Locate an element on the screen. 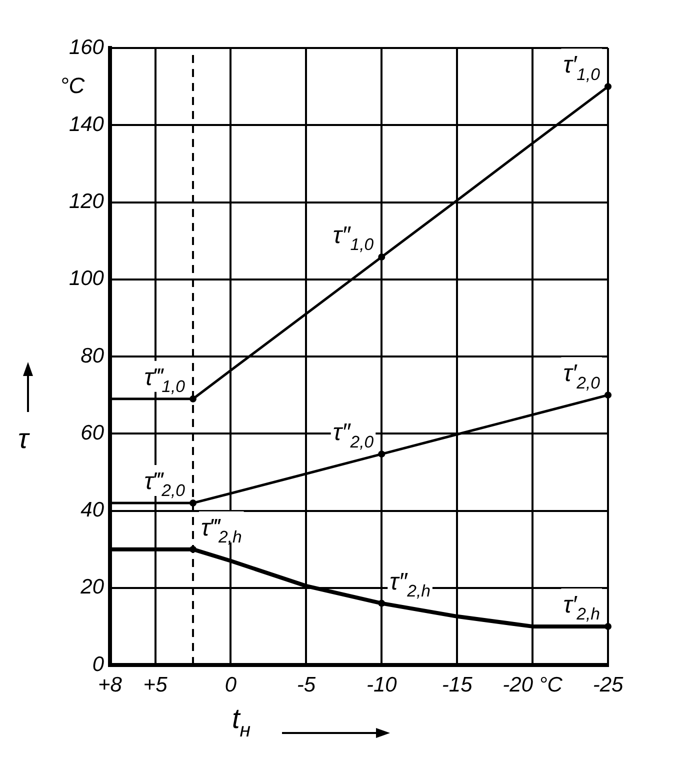  y-tick-label: 160 is located at coordinates (86, 47).